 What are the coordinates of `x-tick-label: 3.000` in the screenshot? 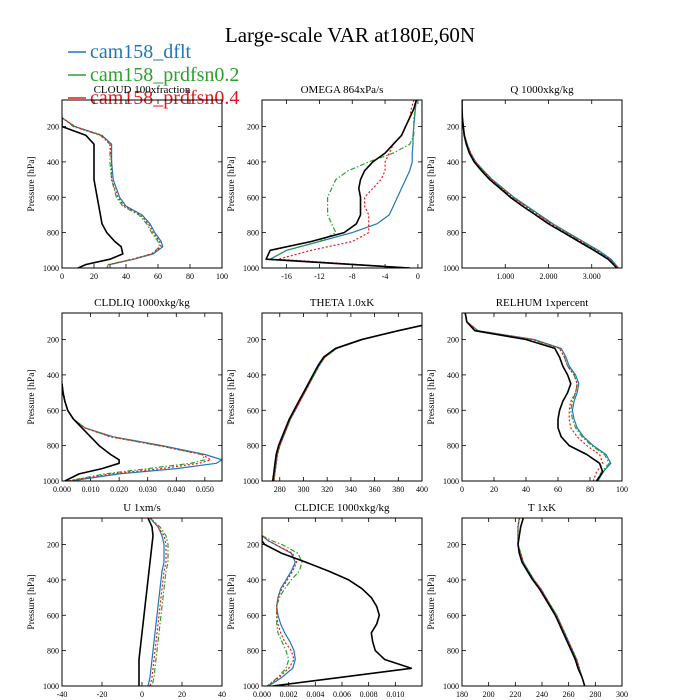 It's located at (592, 276).